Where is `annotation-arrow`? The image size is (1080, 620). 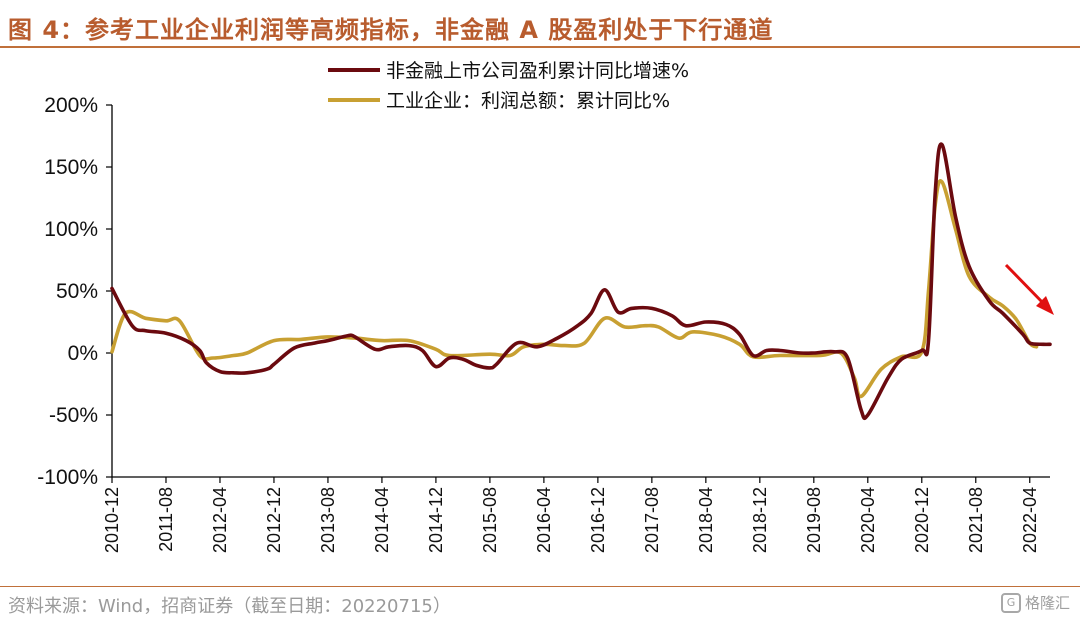
annotation-arrow is located at coordinates (1029, 289).